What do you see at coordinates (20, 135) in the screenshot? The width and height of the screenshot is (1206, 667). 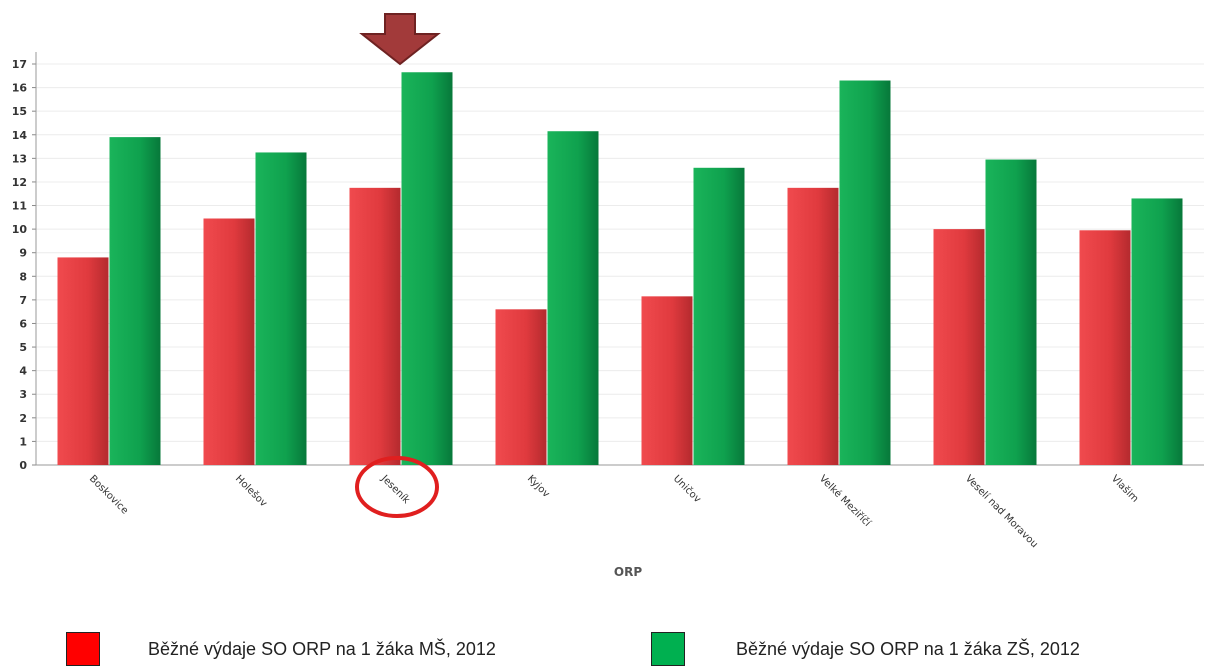 I see `y-tick-label: 14` at bounding box center [20, 135].